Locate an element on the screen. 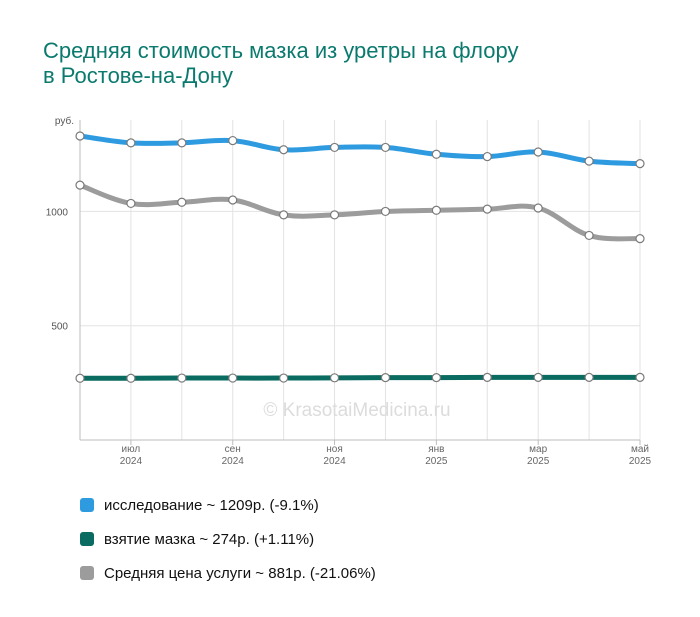 The width and height of the screenshot is (700, 617). x-tick-label-month: ноя is located at coordinates (334, 449).